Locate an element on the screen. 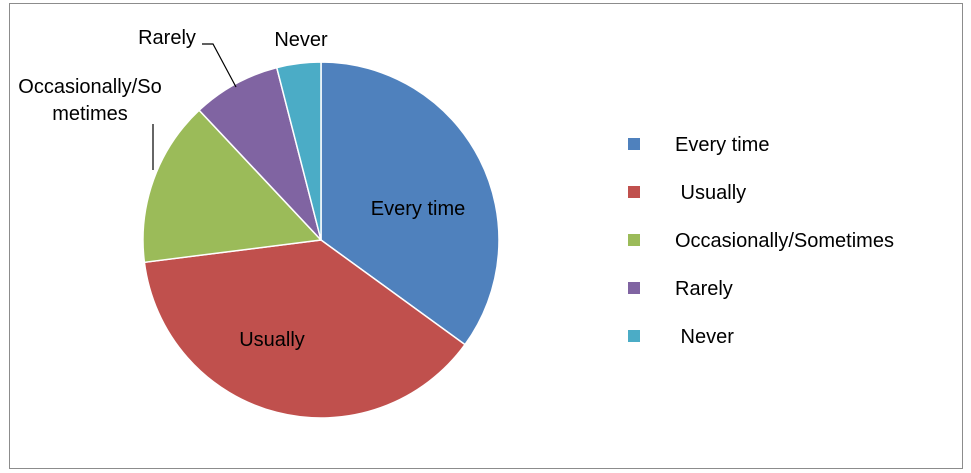 The image size is (971, 473). pie-slice-rarely is located at coordinates (260, 153).